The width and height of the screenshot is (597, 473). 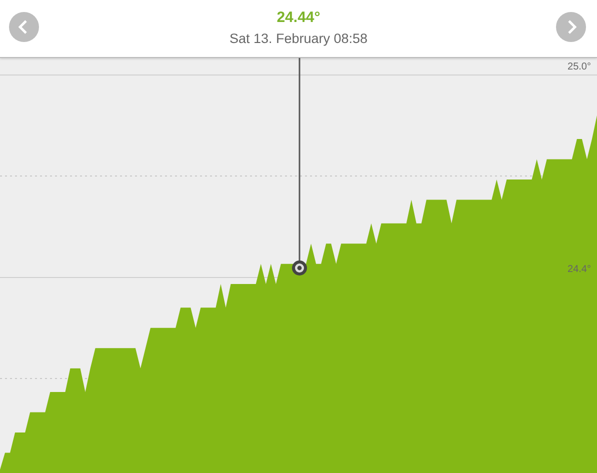 I want to click on y-tick-label: 24.4°, so click(x=579, y=270).